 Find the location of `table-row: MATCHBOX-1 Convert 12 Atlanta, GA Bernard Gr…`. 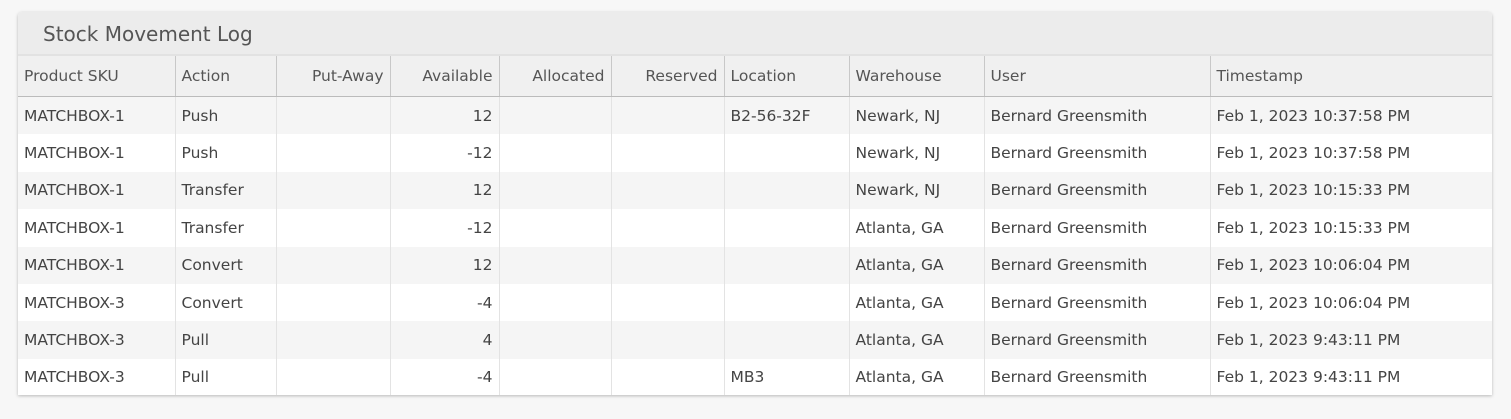

table-row: MATCHBOX-1 Convert 12 Atlanta, GA Bernard Gr… is located at coordinates (755, 265).